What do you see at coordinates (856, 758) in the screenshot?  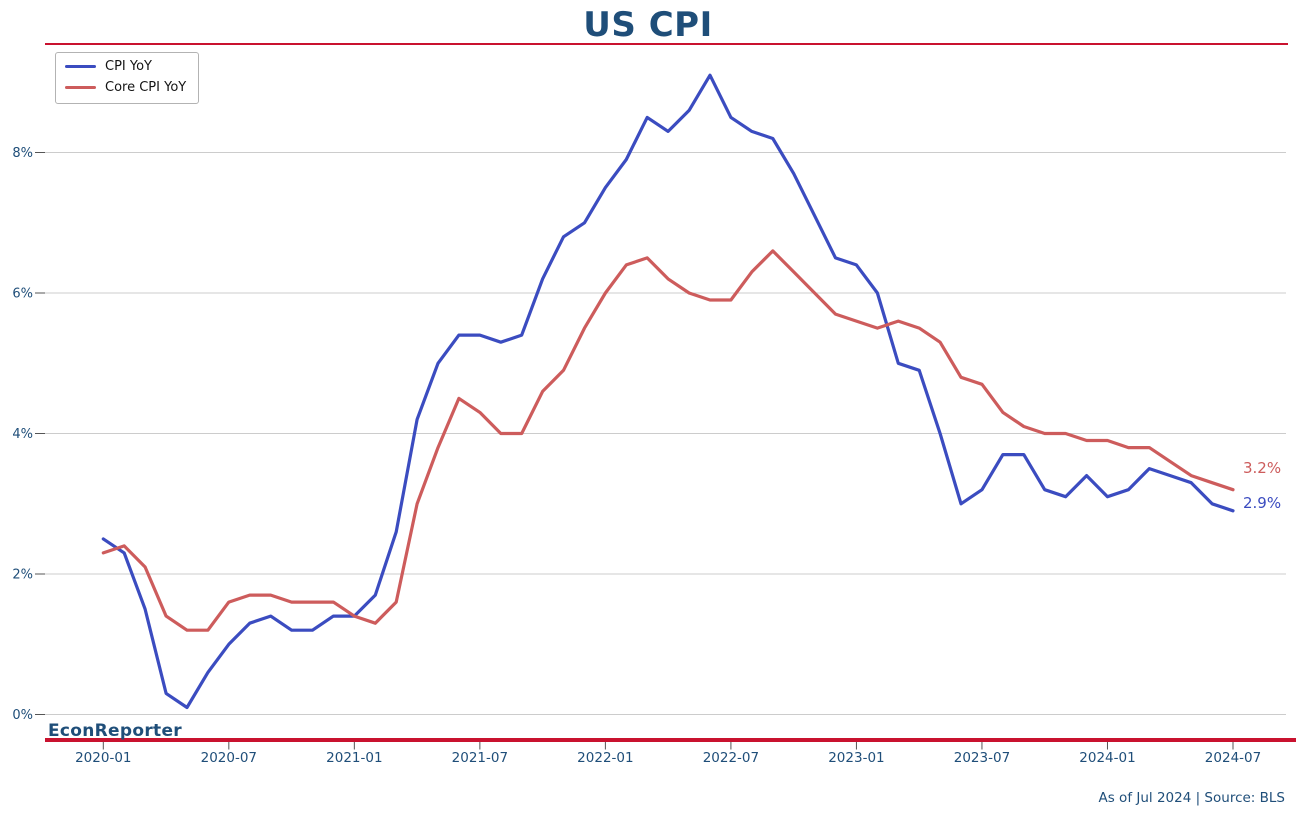 I see `x-tick-label: 2023-01` at bounding box center [856, 758].